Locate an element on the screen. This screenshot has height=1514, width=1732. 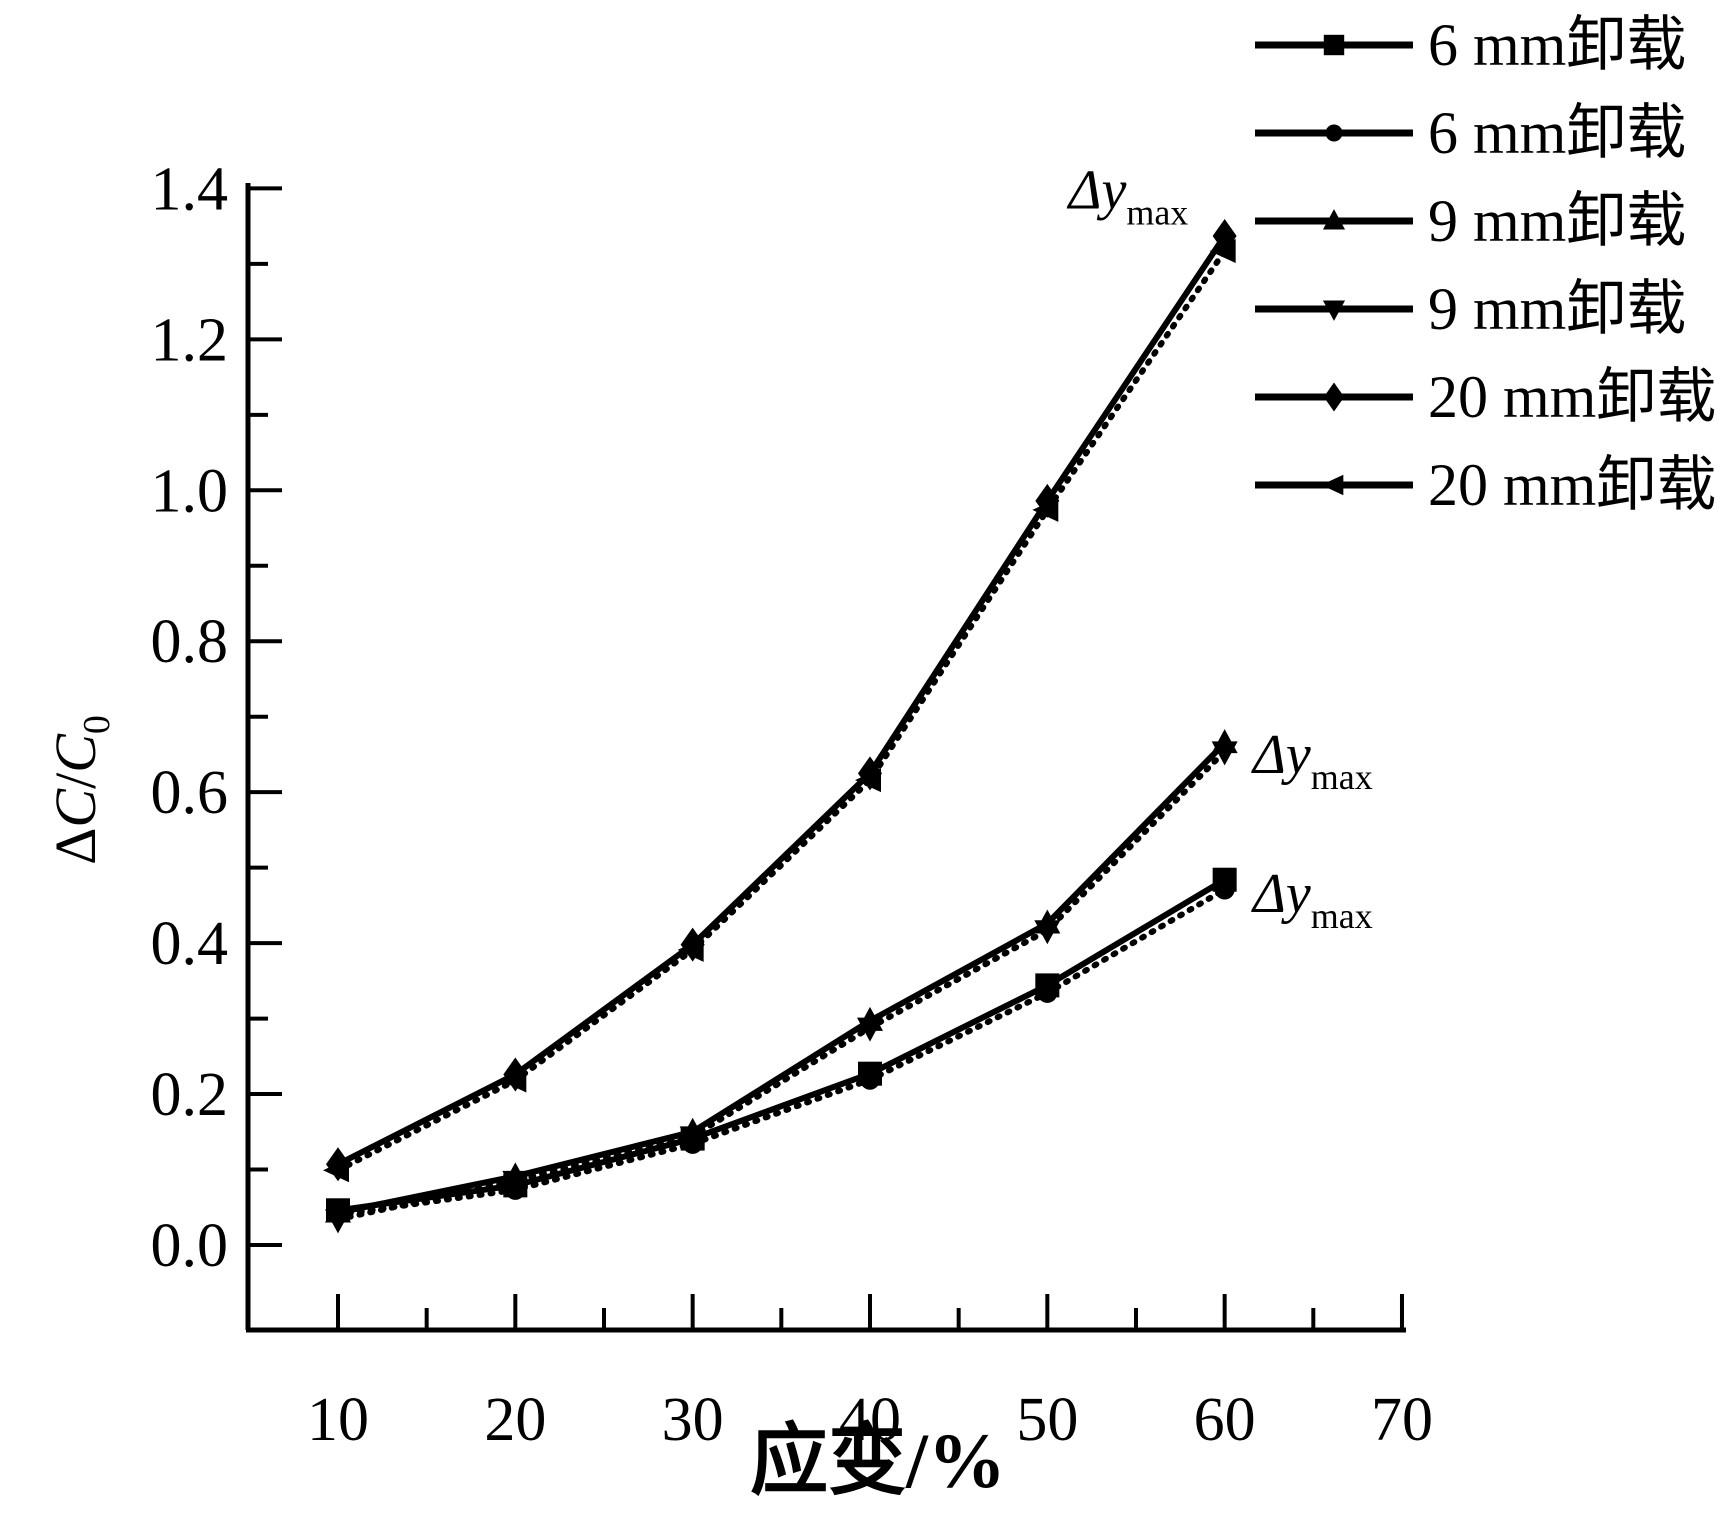
y-tick-label: 1.0 is located at coordinates (190, 491).